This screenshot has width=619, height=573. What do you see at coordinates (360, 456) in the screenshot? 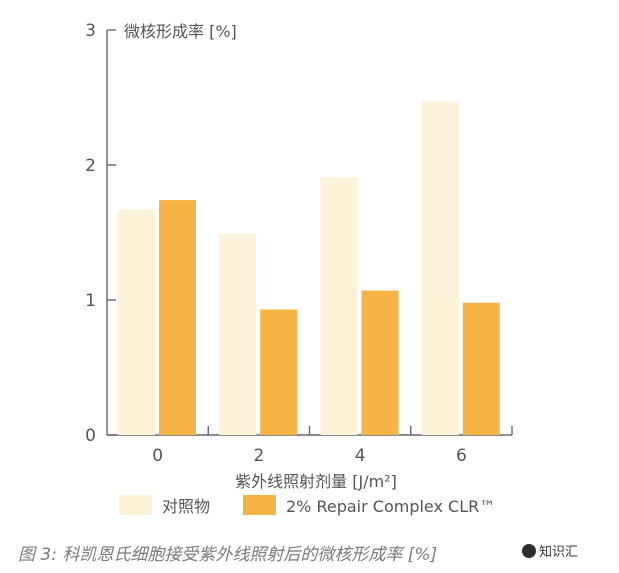
I see `x-tick-label: 4` at bounding box center [360, 456].